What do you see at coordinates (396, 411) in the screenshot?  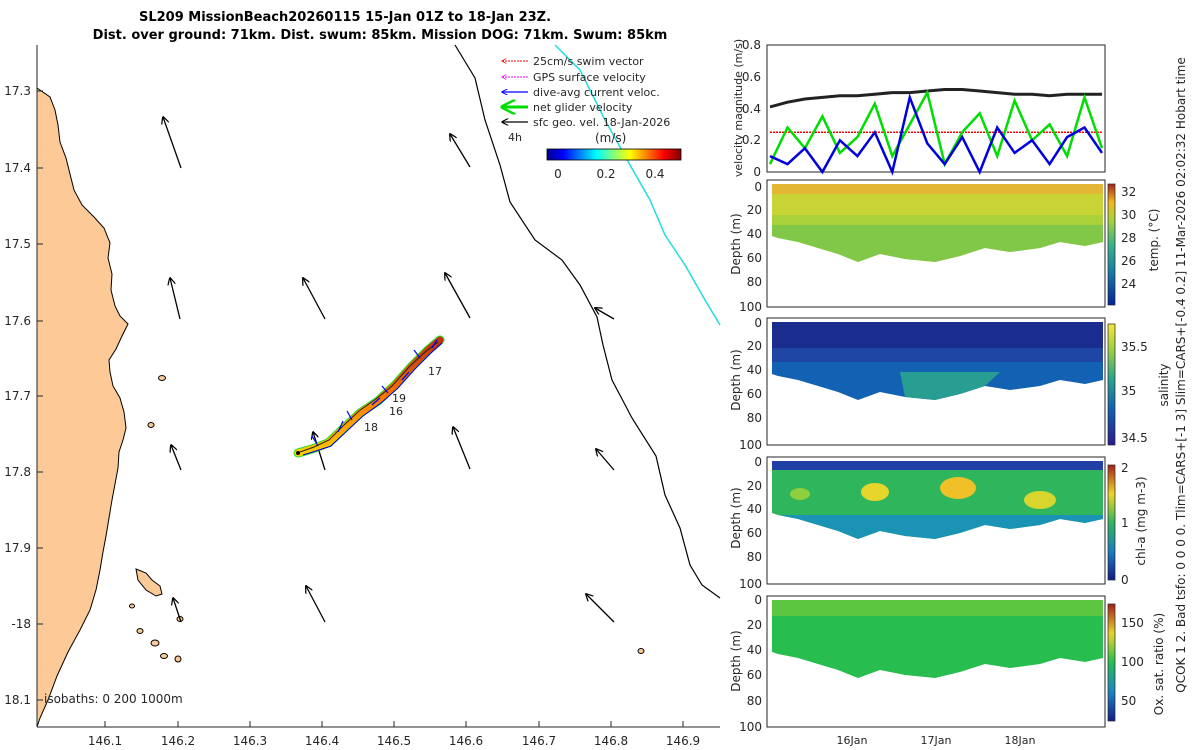 I see `track-label: 16` at bounding box center [396, 411].